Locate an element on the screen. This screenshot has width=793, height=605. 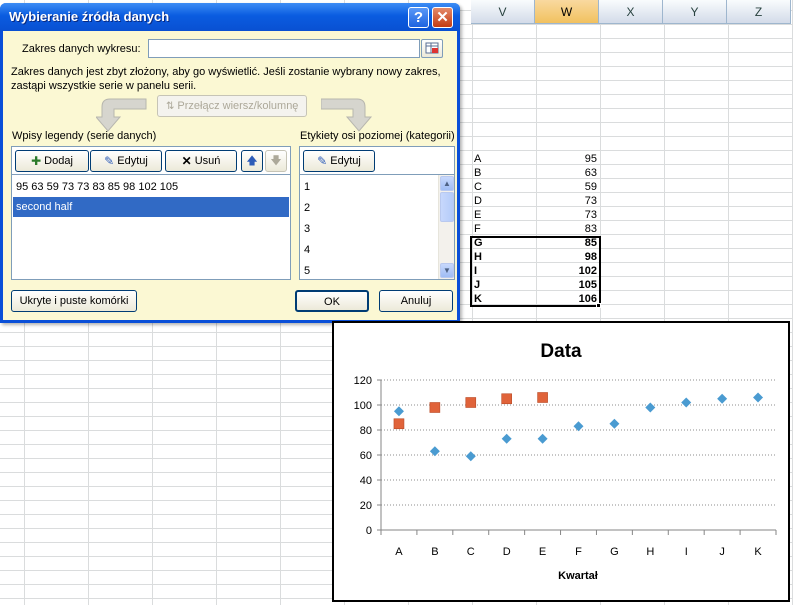
move-down-button: 🡇 is located at coordinates (276, 161).